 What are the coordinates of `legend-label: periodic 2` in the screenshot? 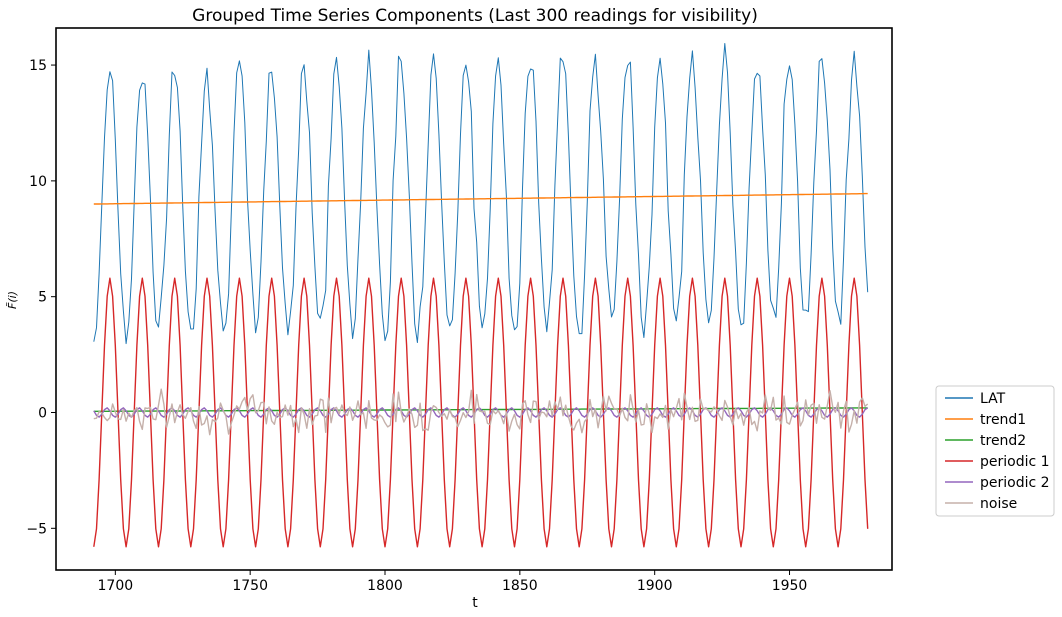 It's located at (1015, 483).